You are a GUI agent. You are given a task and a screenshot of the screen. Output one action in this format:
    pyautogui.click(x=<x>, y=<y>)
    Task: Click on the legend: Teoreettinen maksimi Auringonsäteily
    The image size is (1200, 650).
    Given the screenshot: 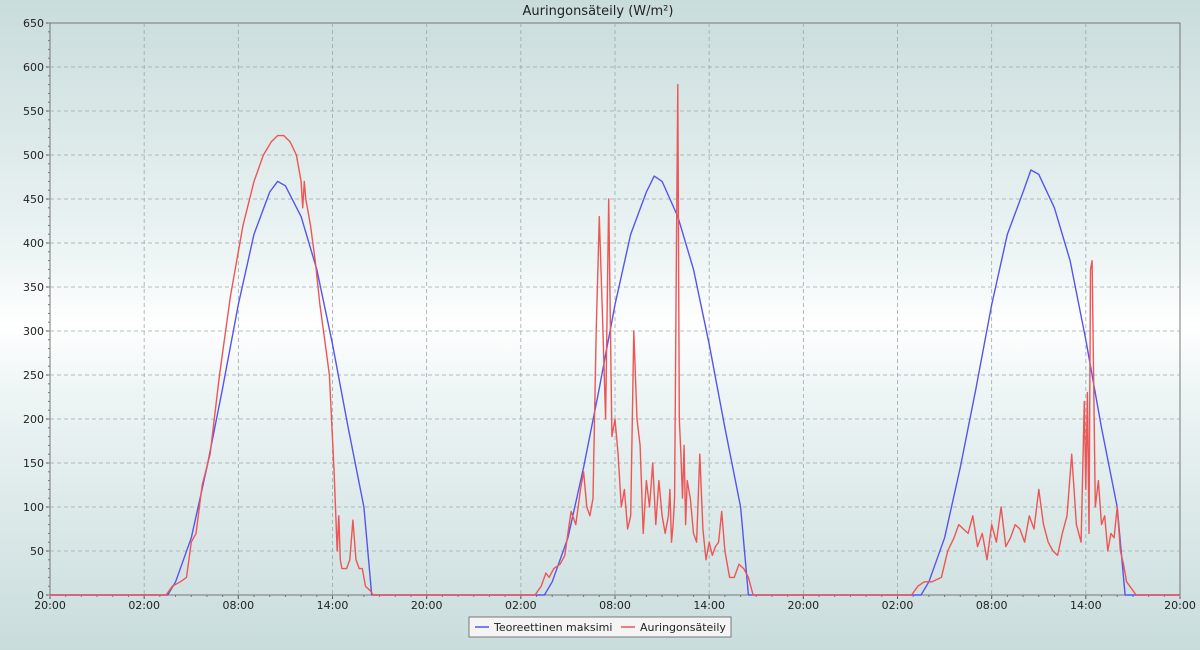 What is the action you would take?
    pyautogui.click(x=600, y=627)
    